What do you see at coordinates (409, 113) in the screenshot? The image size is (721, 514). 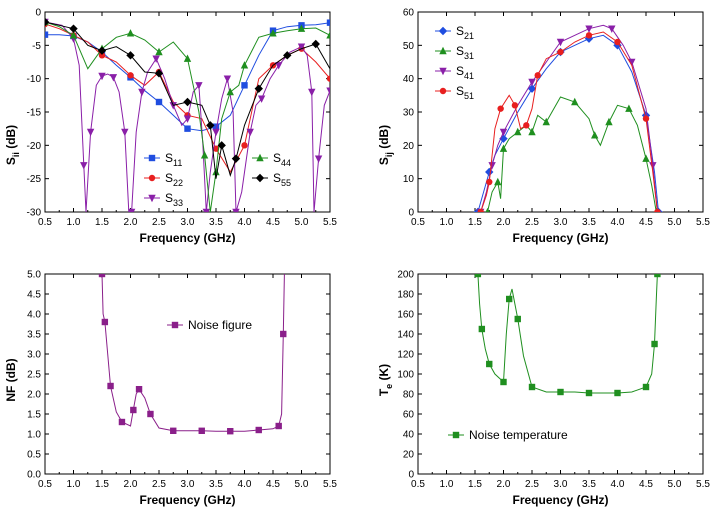 I see `y-tick-label: 30` at bounding box center [409, 113].